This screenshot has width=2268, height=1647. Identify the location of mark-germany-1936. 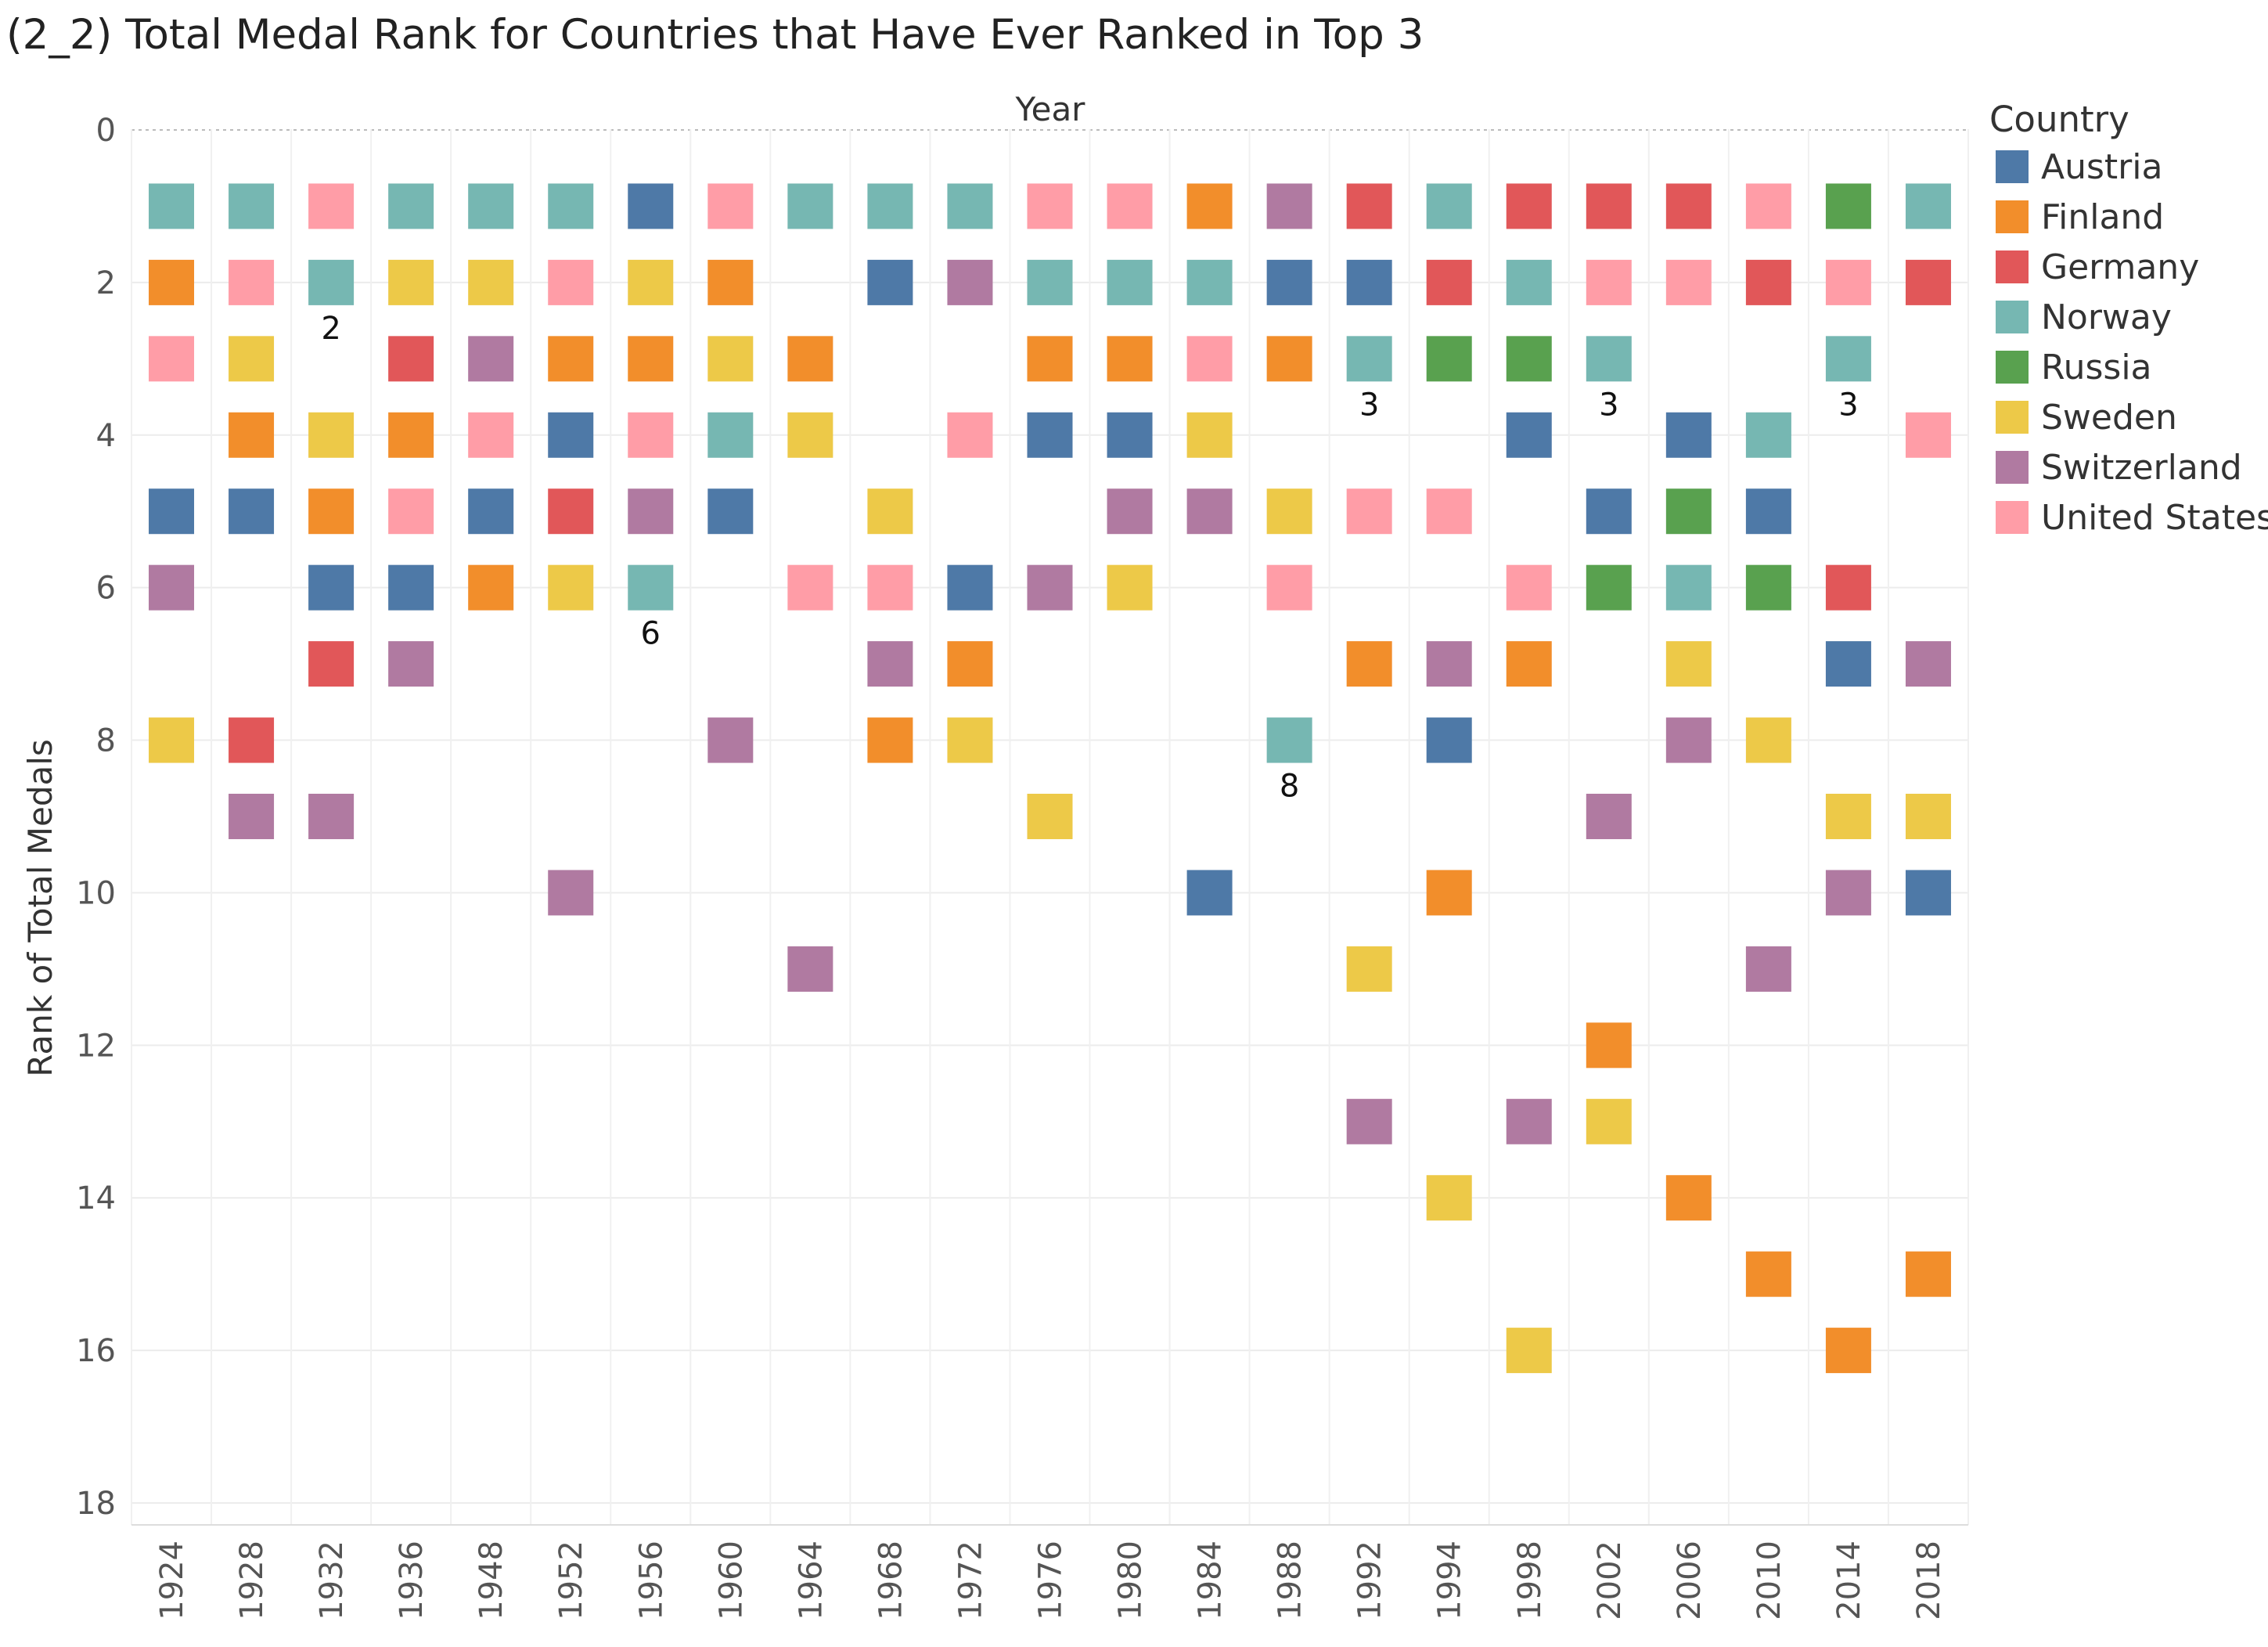
(411, 359).